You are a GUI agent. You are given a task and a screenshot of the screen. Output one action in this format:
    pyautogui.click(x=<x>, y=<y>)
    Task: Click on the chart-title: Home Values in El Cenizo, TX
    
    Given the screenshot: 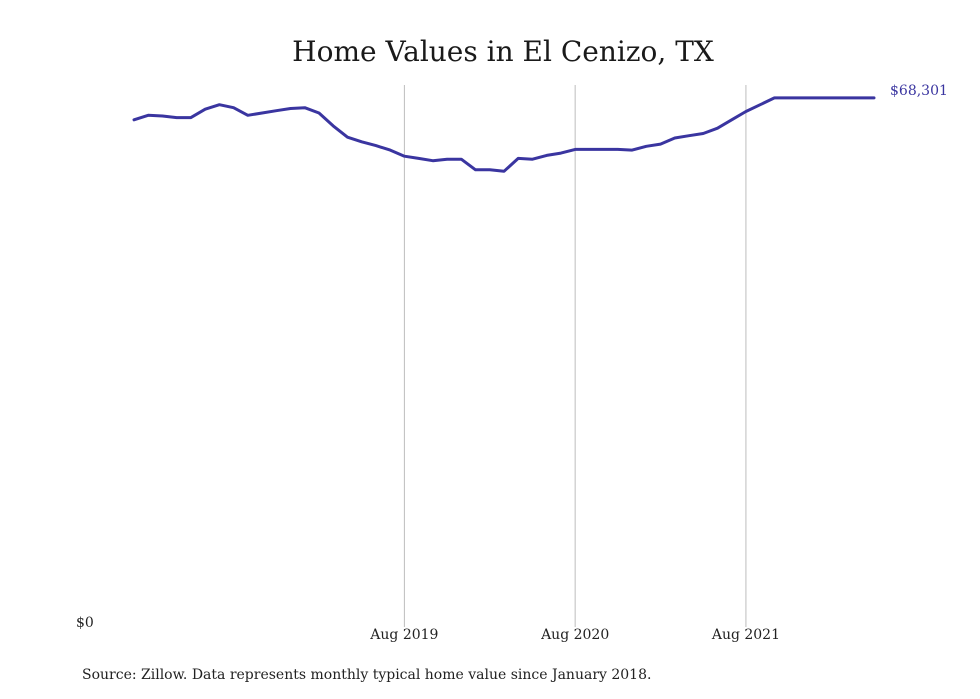 What is the action you would take?
    pyautogui.click(x=503, y=51)
    